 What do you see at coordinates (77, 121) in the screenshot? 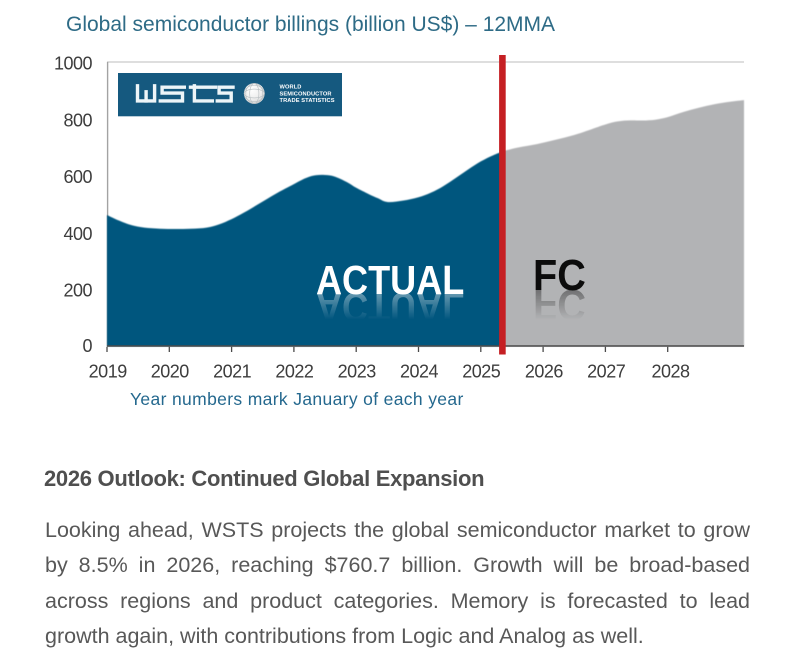
I see `svg-text: 800` at bounding box center [77, 121].